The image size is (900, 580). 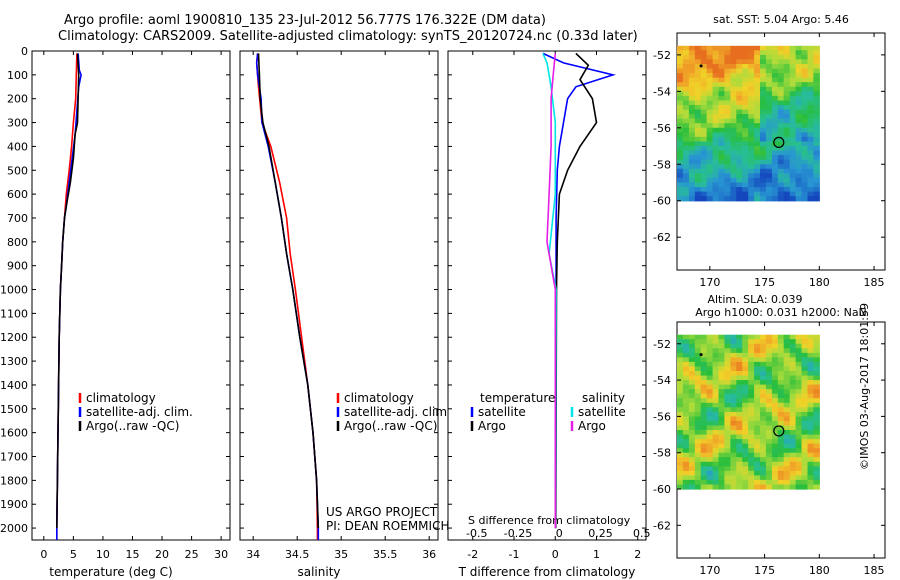 What do you see at coordinates (748, 123) in the screenshot?
I see `sst_map-grid` at bounding box center [748, 123].